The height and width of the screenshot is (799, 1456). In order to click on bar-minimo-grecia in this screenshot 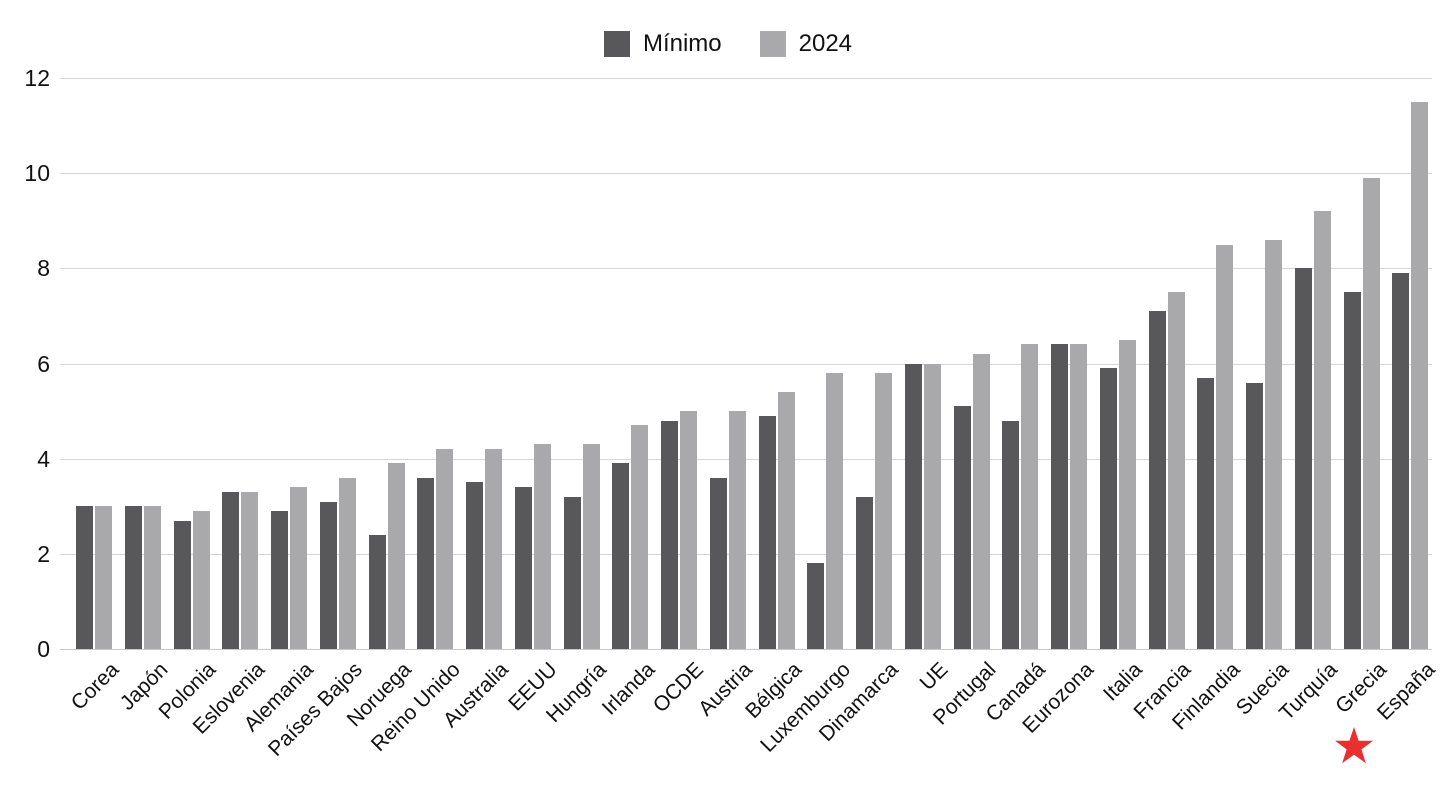, I will do `click(1352, 470)`.